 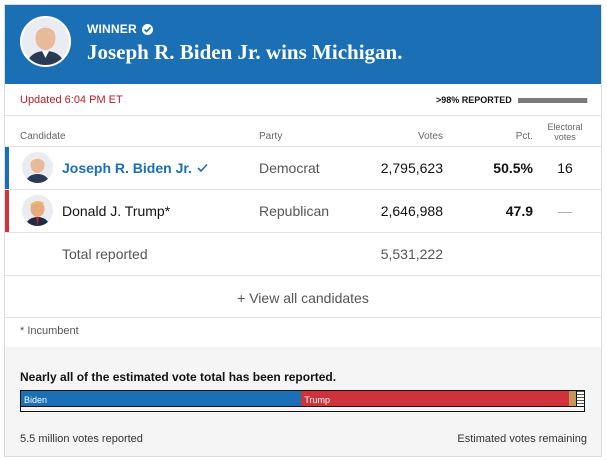 What do you see at coordinates (411, 211) in the screenshot?
I see `candidate-votes: 2,646,988` at bounding box center [411, 211].